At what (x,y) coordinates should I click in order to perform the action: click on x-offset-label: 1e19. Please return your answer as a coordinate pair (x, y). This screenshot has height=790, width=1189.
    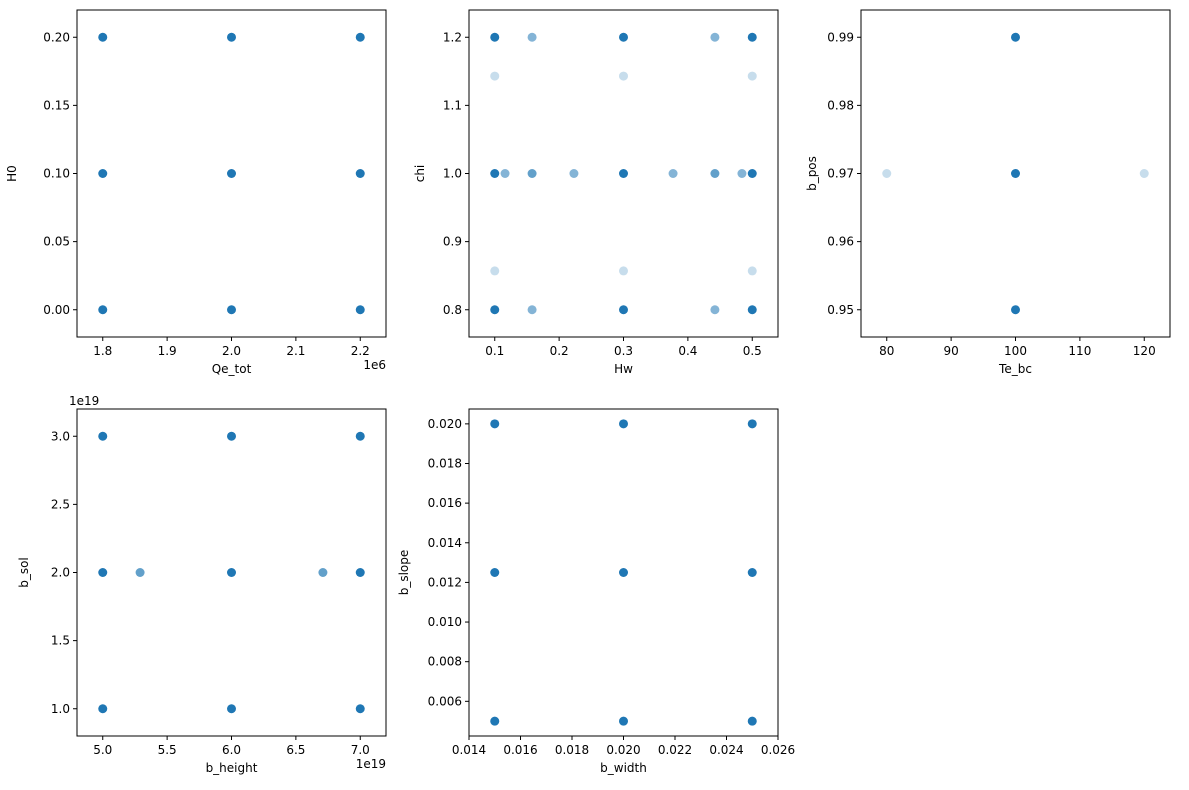
    Looking at the image, I should click on (371, 764).